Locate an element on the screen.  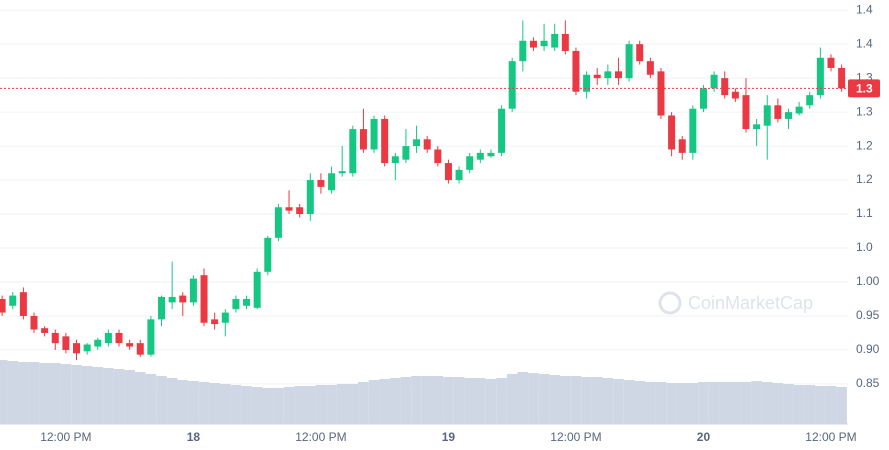
y-tick-label: 1.00 is located at coordinates (868, 281).